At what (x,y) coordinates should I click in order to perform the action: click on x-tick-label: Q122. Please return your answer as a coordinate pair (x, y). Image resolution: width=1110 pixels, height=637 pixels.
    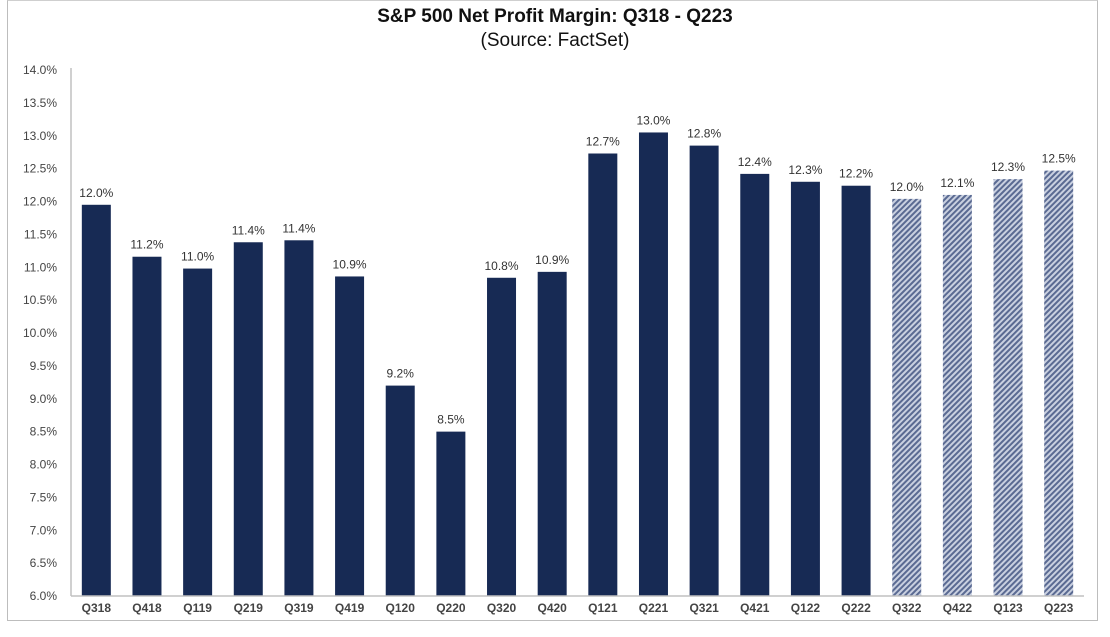
    Looking at the image, I should click on (806, 608).